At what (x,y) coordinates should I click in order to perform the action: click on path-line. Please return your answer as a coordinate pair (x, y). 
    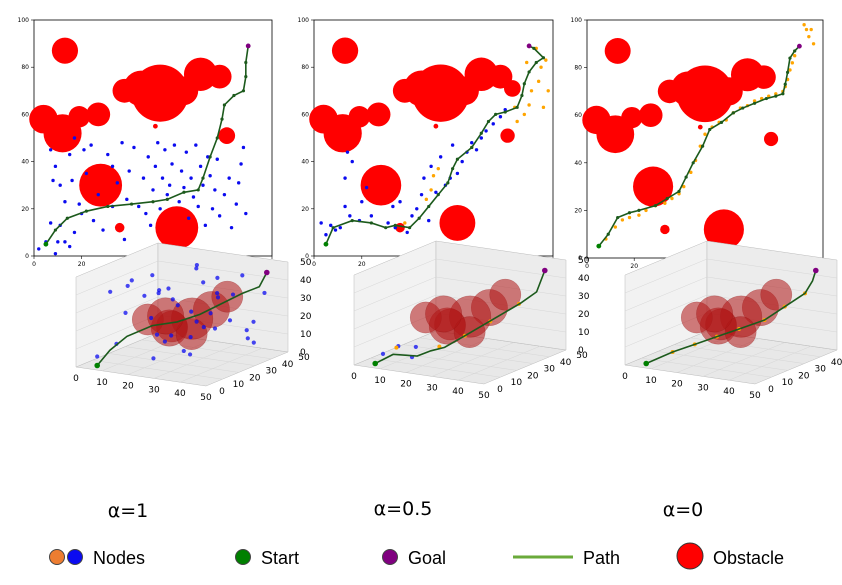
    Looking at the image, I should click on (182, 319).